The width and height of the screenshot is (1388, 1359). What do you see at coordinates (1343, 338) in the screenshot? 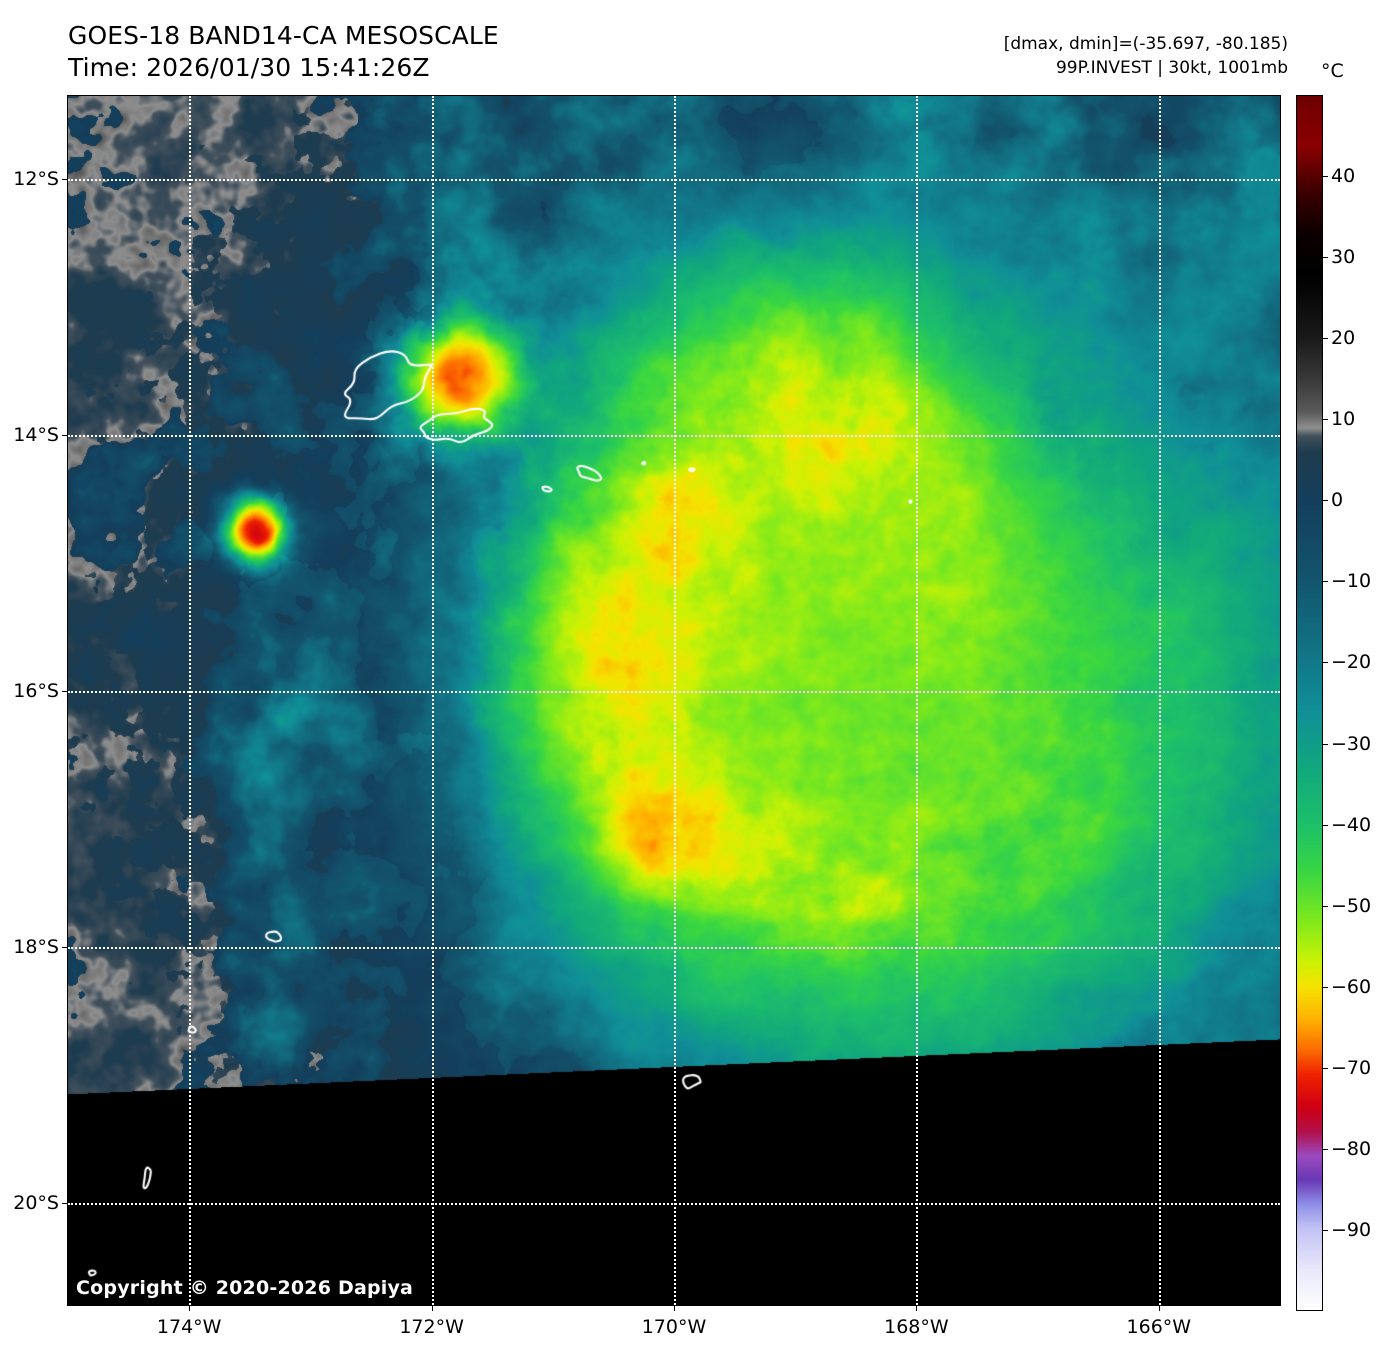
I see `colorbar-tick-label: 20` at bounding box center [1343, 338].